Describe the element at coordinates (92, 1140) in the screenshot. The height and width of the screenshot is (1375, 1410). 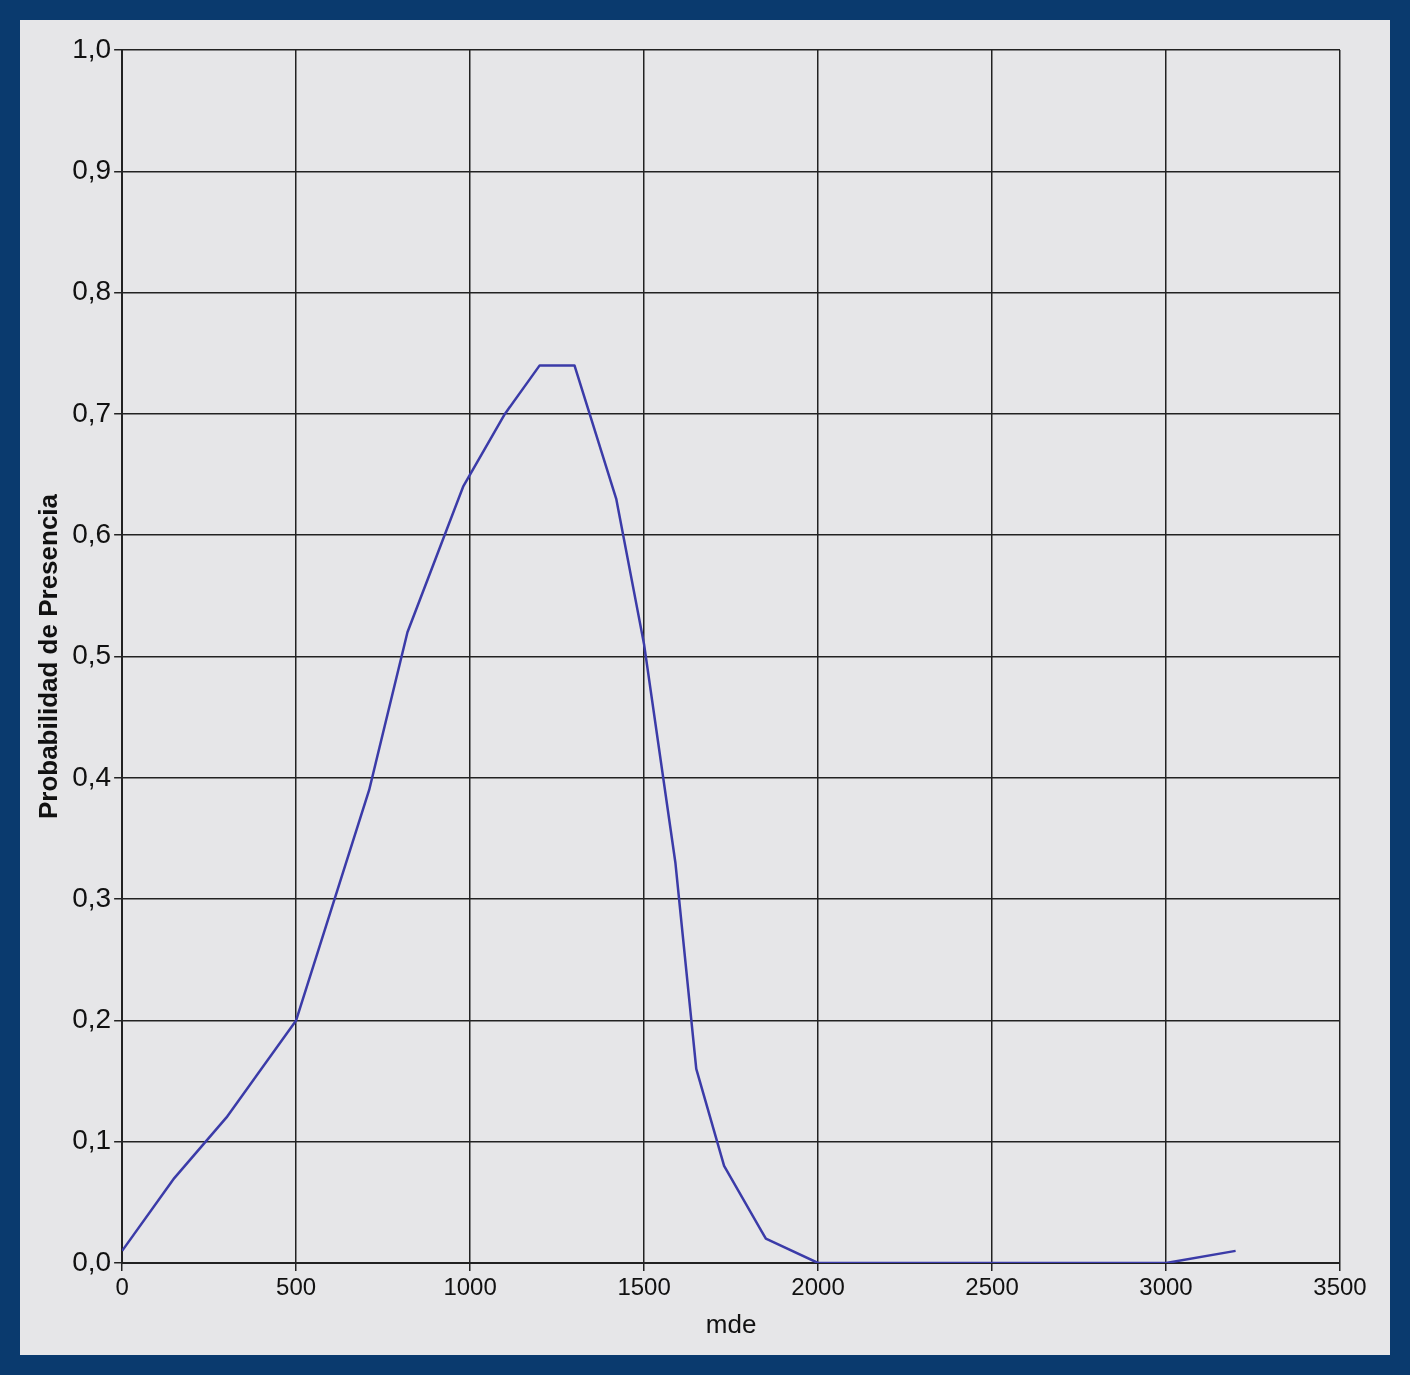
I see `y-tick-label: 0,1` at that location.